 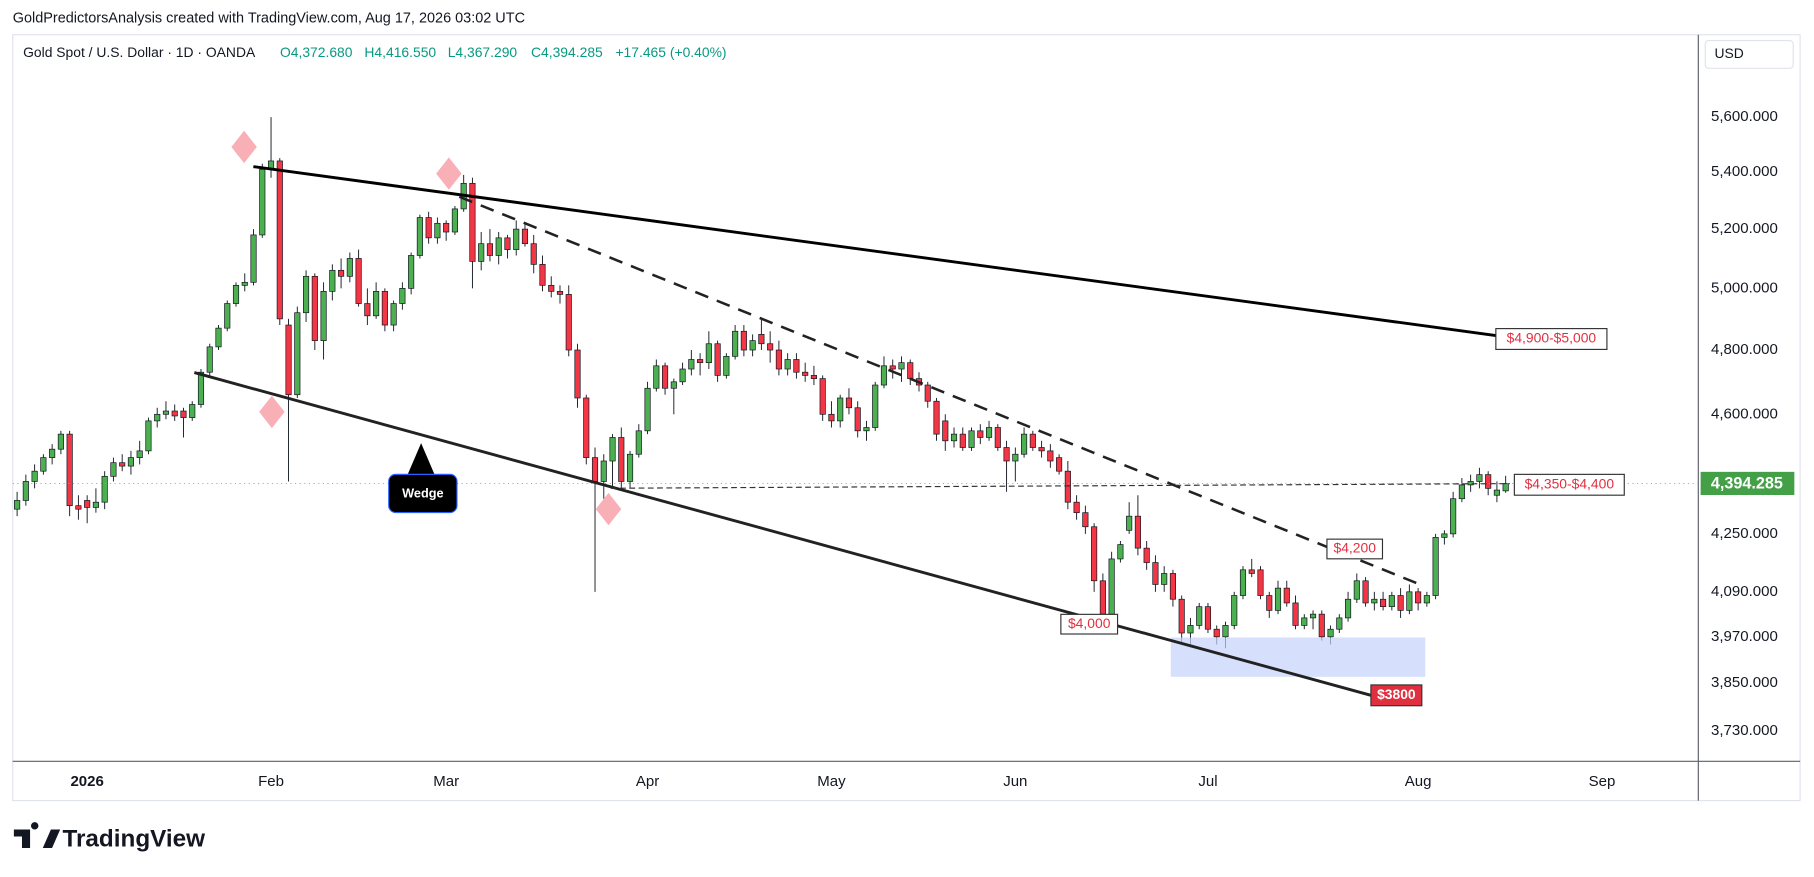 I want to click on currency-box, so click(x=1749, y=54).